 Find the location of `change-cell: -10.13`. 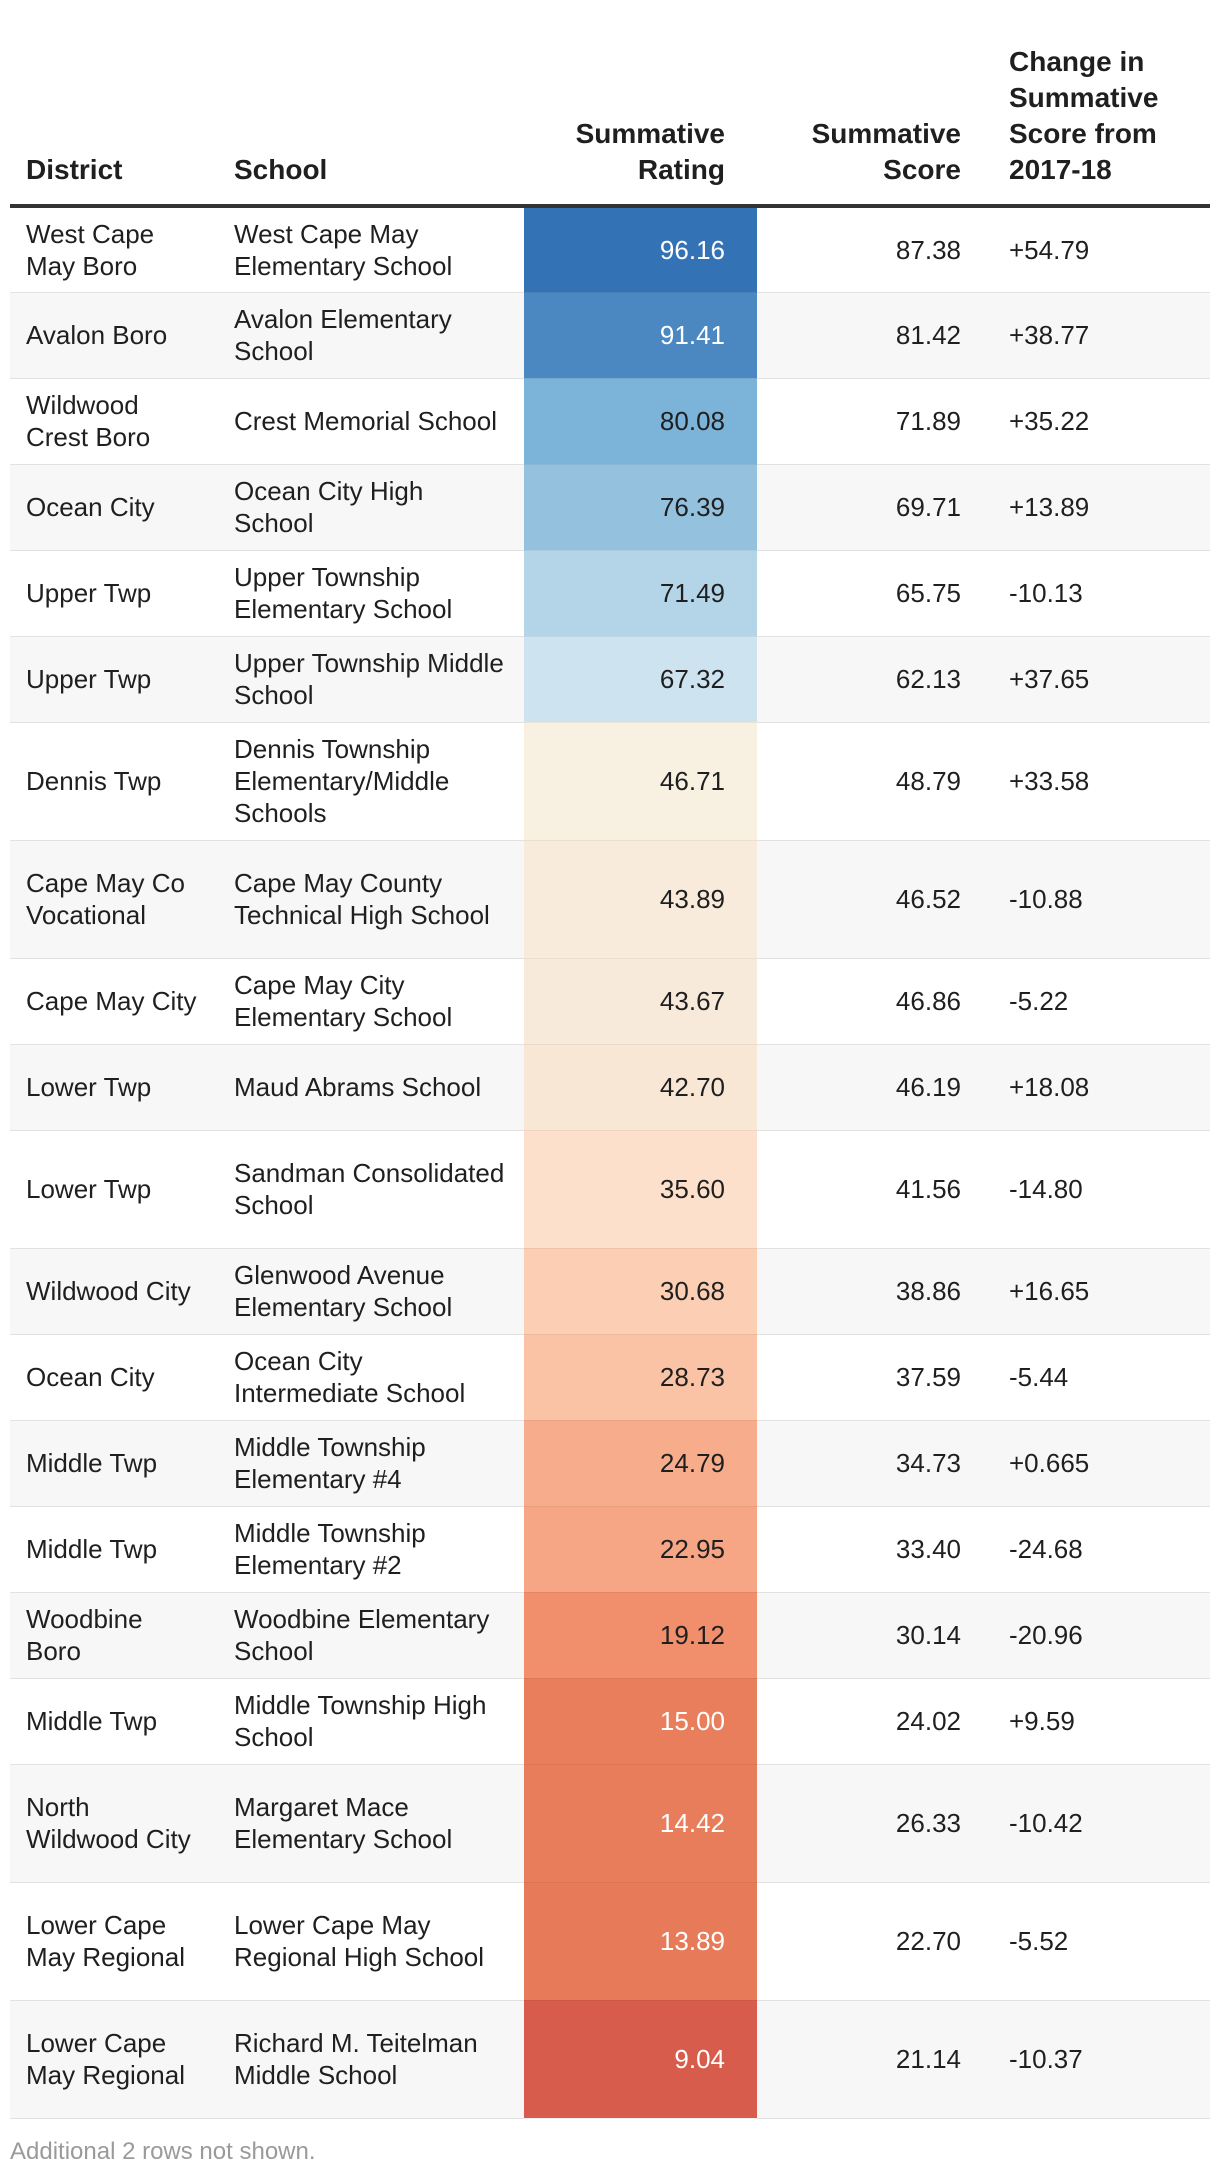

change-cell: -10.13 is located at coordinates (1101, 593).